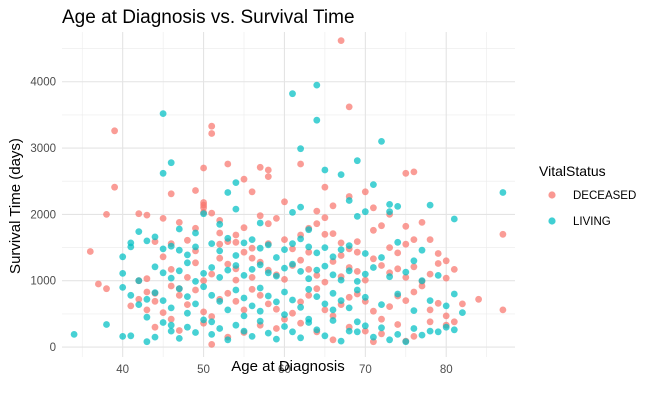 The width and height of the screenshot is (661, 408). I want to click on legend-label-deceased: DECEASED, so click(604, 196).